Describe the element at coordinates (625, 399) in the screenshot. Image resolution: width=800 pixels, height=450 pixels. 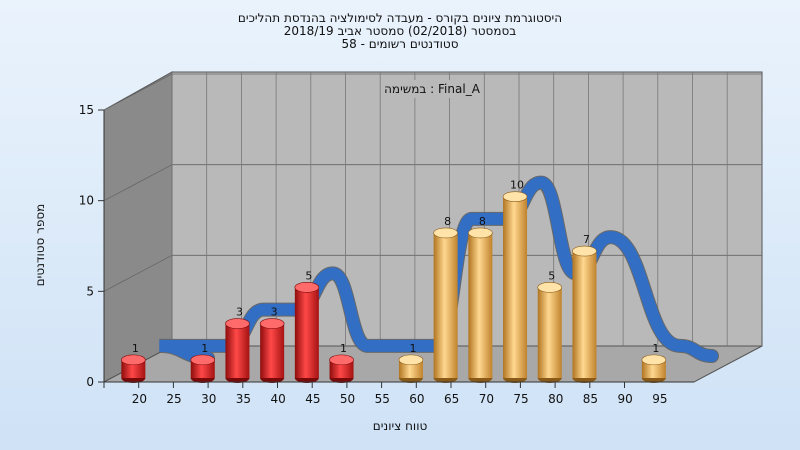
I see `x-tick-label: 90` at that location.